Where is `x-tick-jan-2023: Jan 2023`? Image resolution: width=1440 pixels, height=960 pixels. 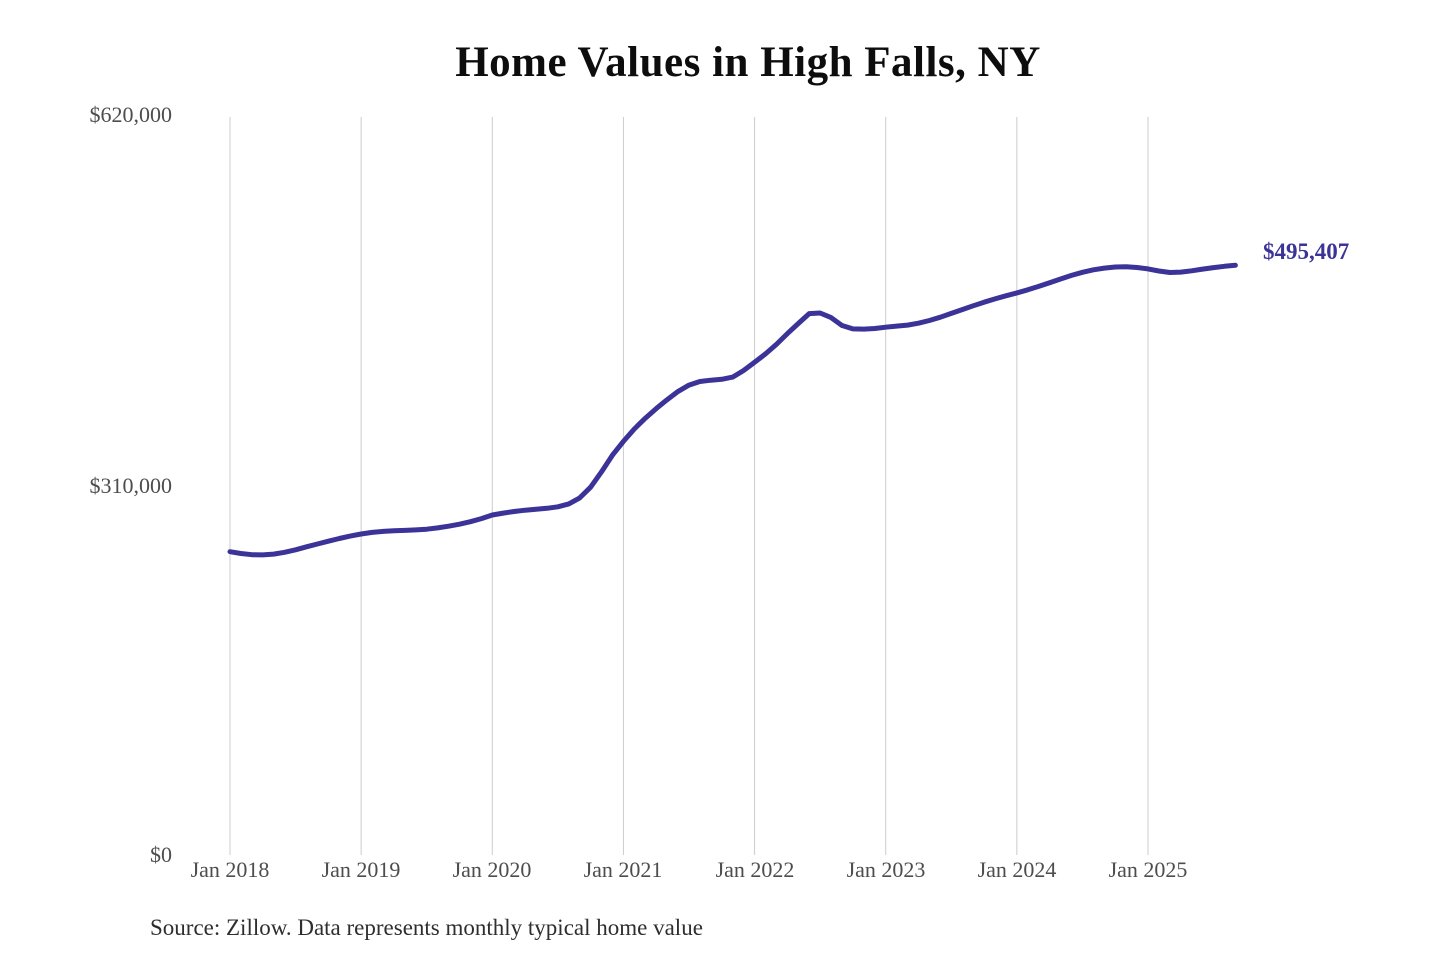
x-tick-jan-2023: Jan 2023 is located at coordinates (886, 869).